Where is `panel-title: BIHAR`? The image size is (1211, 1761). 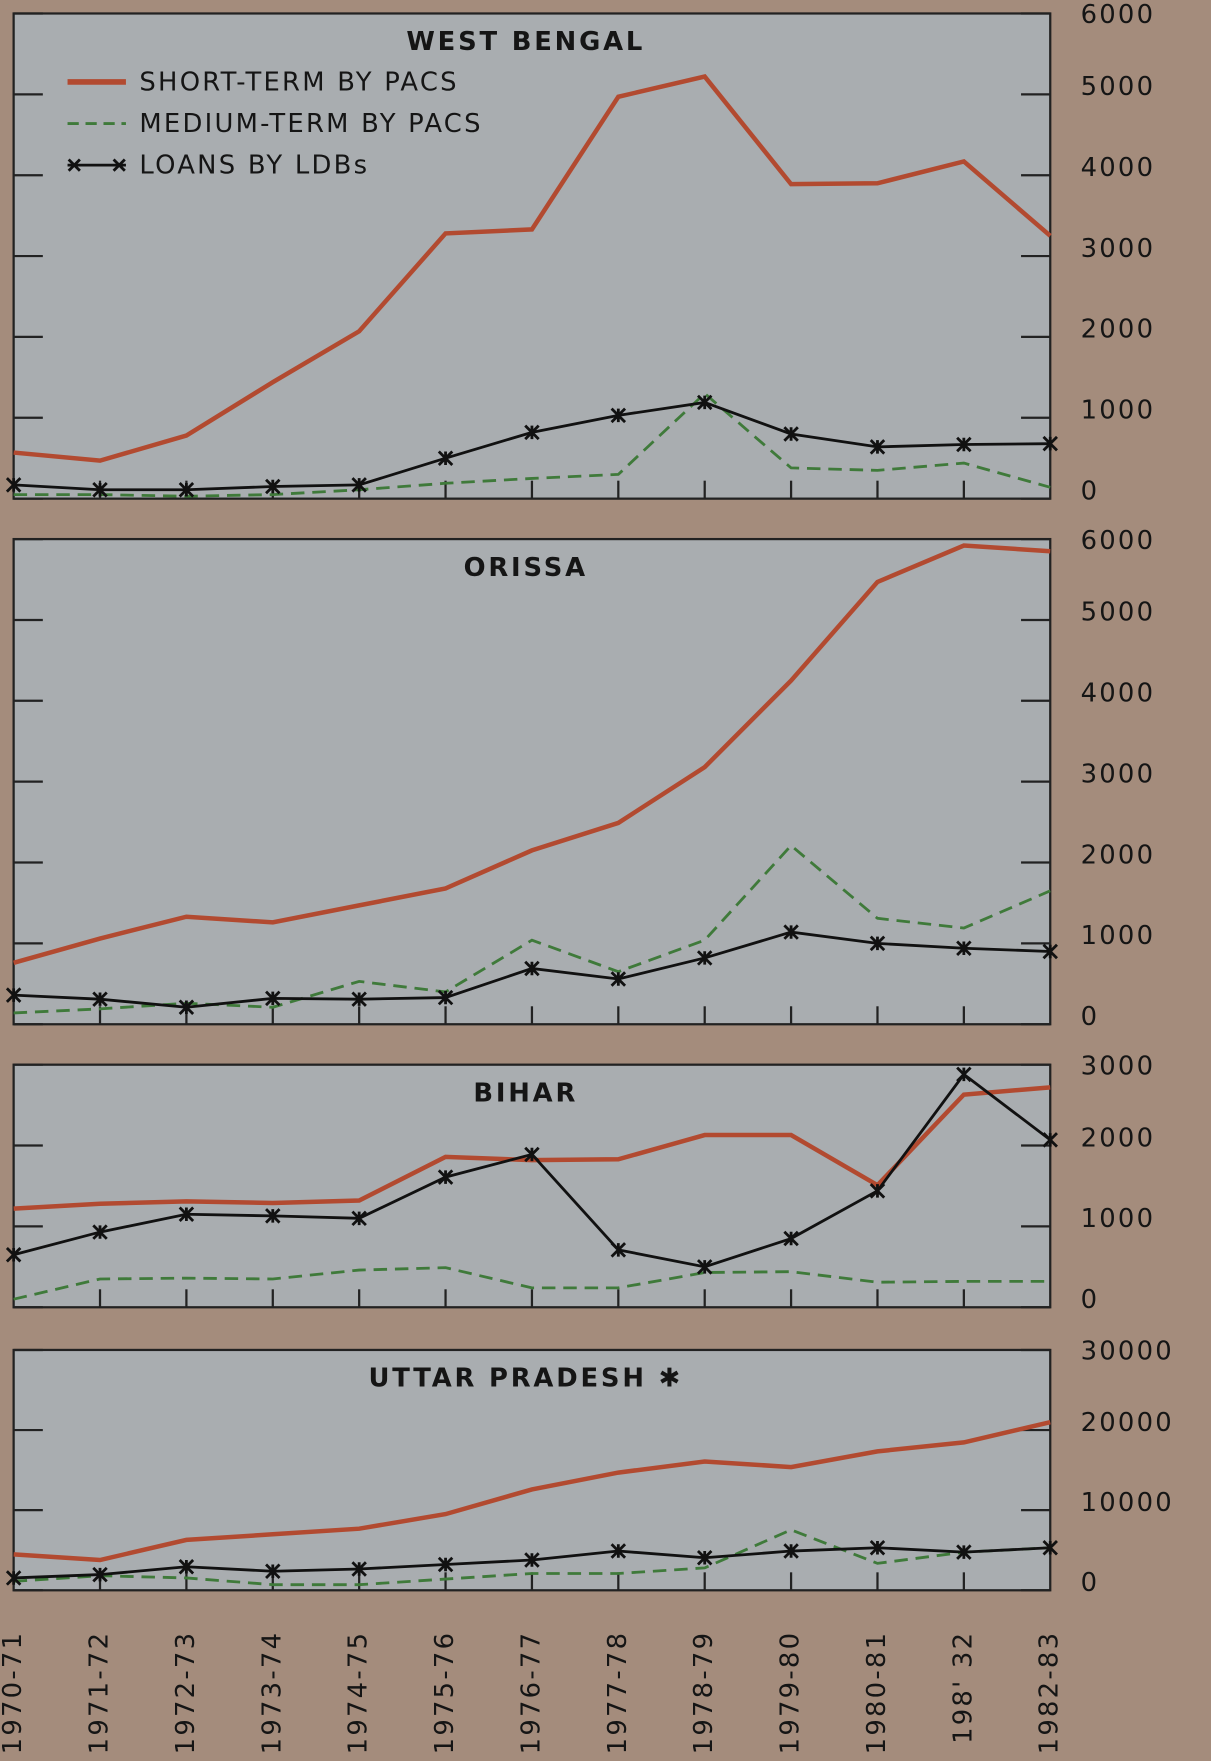 panel-title: BIHAR is located at coordinates (525, 1093).